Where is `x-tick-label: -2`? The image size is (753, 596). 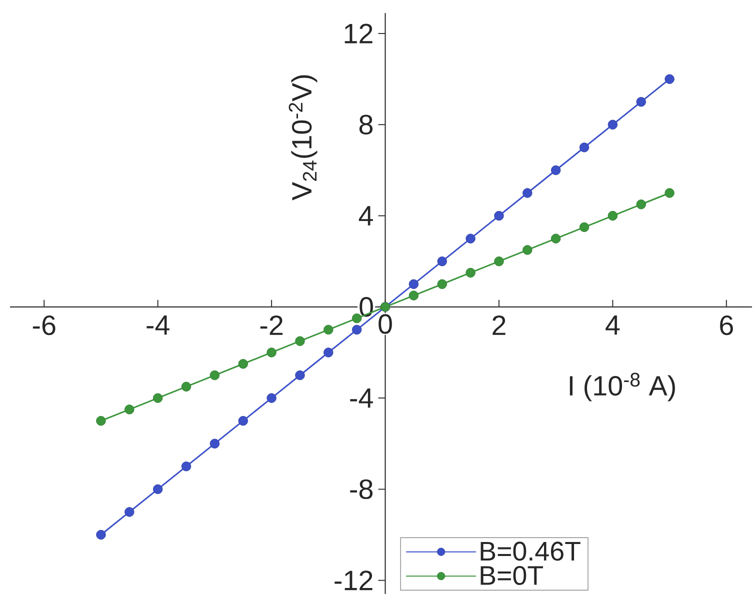
x-tick-label: -2 is located at coordinates (271, 325).